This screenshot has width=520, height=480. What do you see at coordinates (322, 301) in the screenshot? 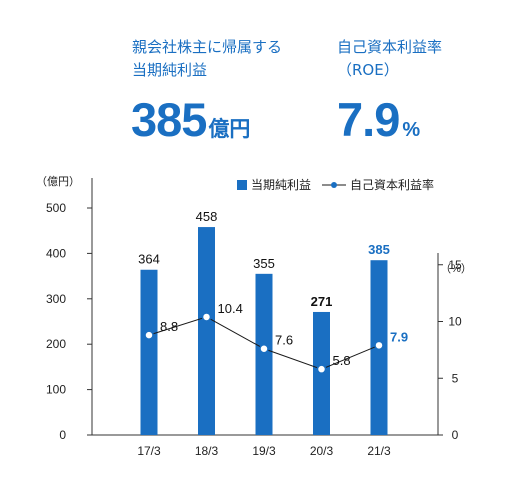
I see `bar-value-label: 271` at bounding box center [322, 301].